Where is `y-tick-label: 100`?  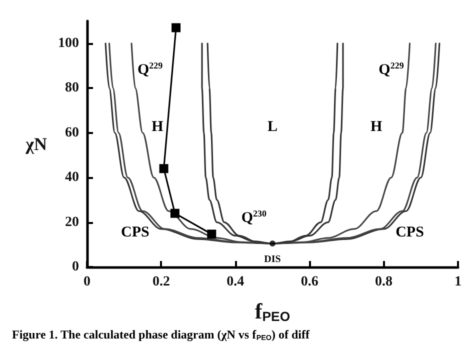 y-tick-label: 100 is located at coordinates (68, 43).